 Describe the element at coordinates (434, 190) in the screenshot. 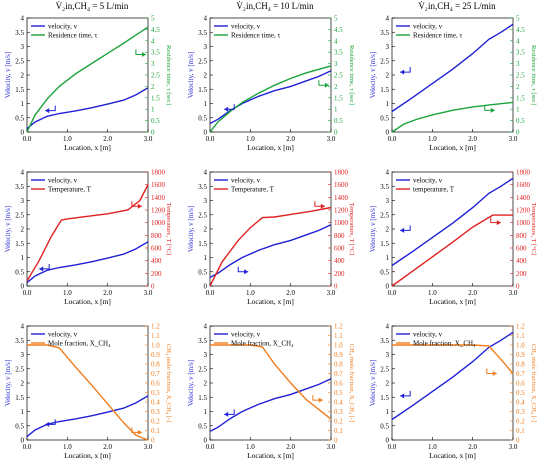

I see `legend-label: temperature, T` at that location.